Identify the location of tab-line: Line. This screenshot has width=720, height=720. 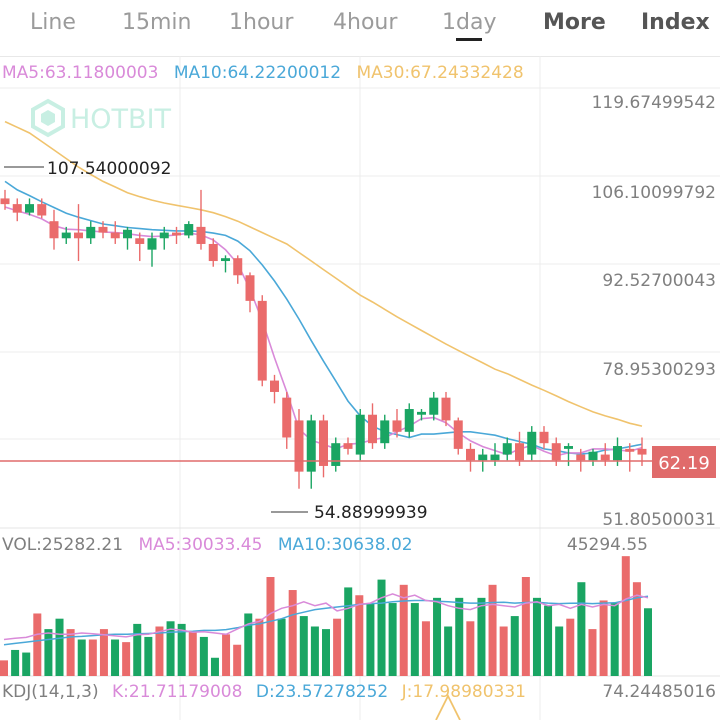
(53, 22).